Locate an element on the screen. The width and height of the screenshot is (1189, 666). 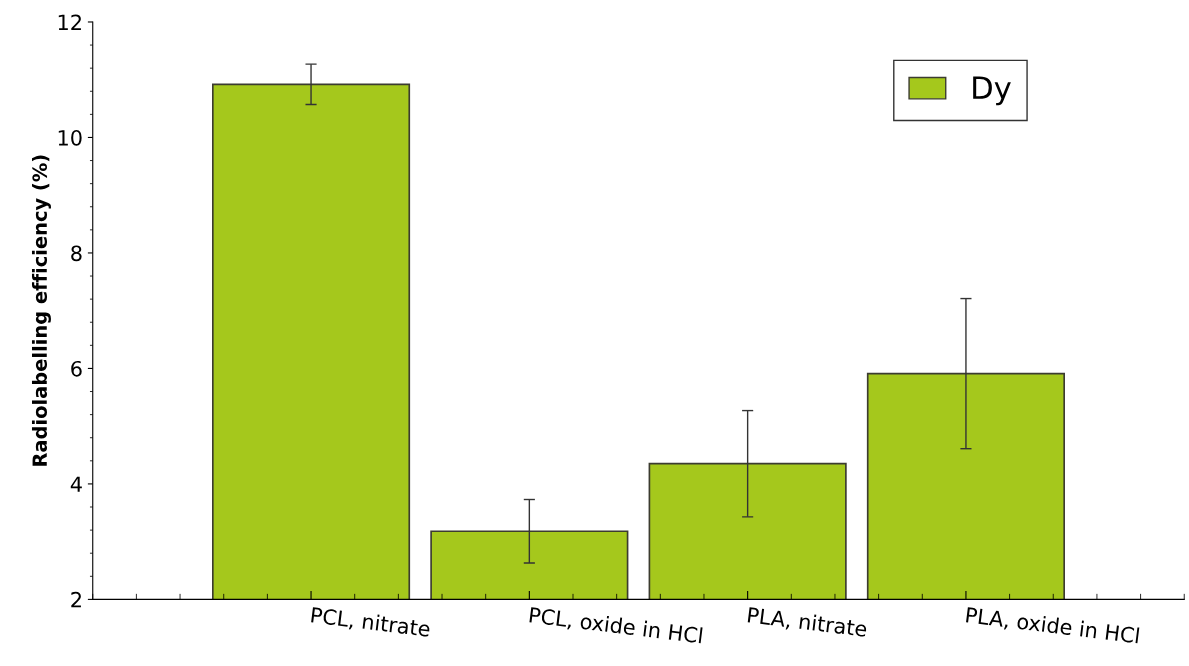
y-axis-title: Radiolabelling efficiency (%) is located at coordinates (41, 310).